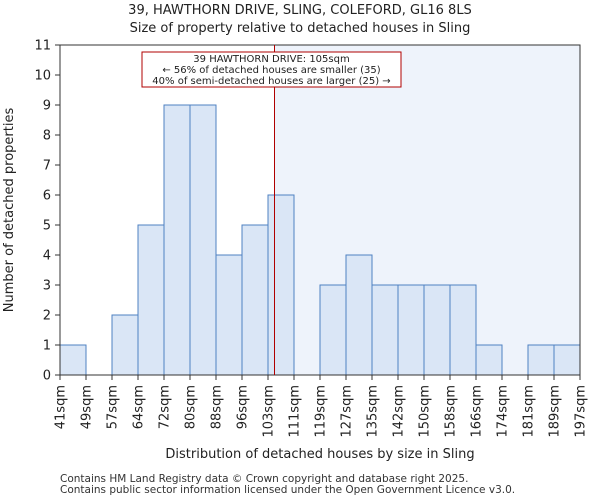 This screenshot has height=500, width=600. What do you see at coordinates (477, 411) in the screenshot?
I see `x-tick-label: 166sqm` at bounding box center [477, 411].